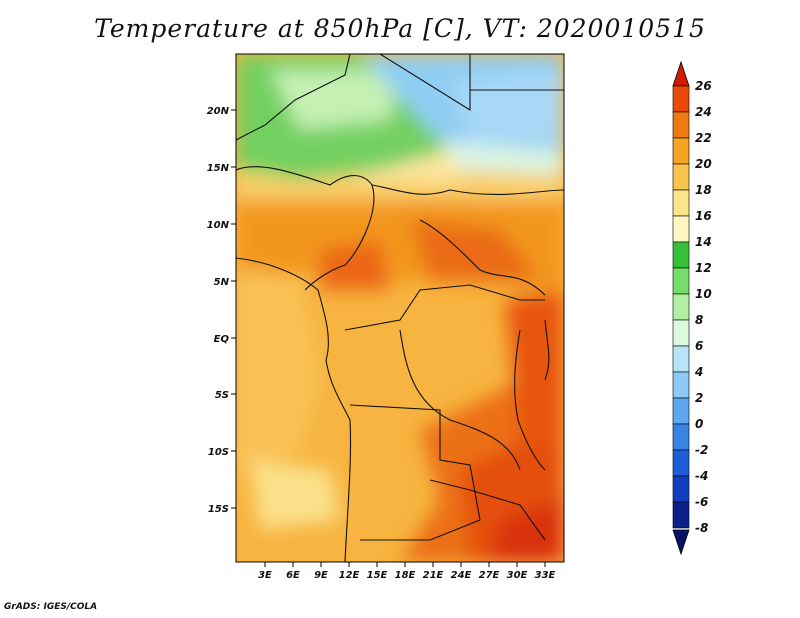  Describe the element at coordinates (681, 73) in the screenshot. I see `colorbar-top-arrow` at that location.